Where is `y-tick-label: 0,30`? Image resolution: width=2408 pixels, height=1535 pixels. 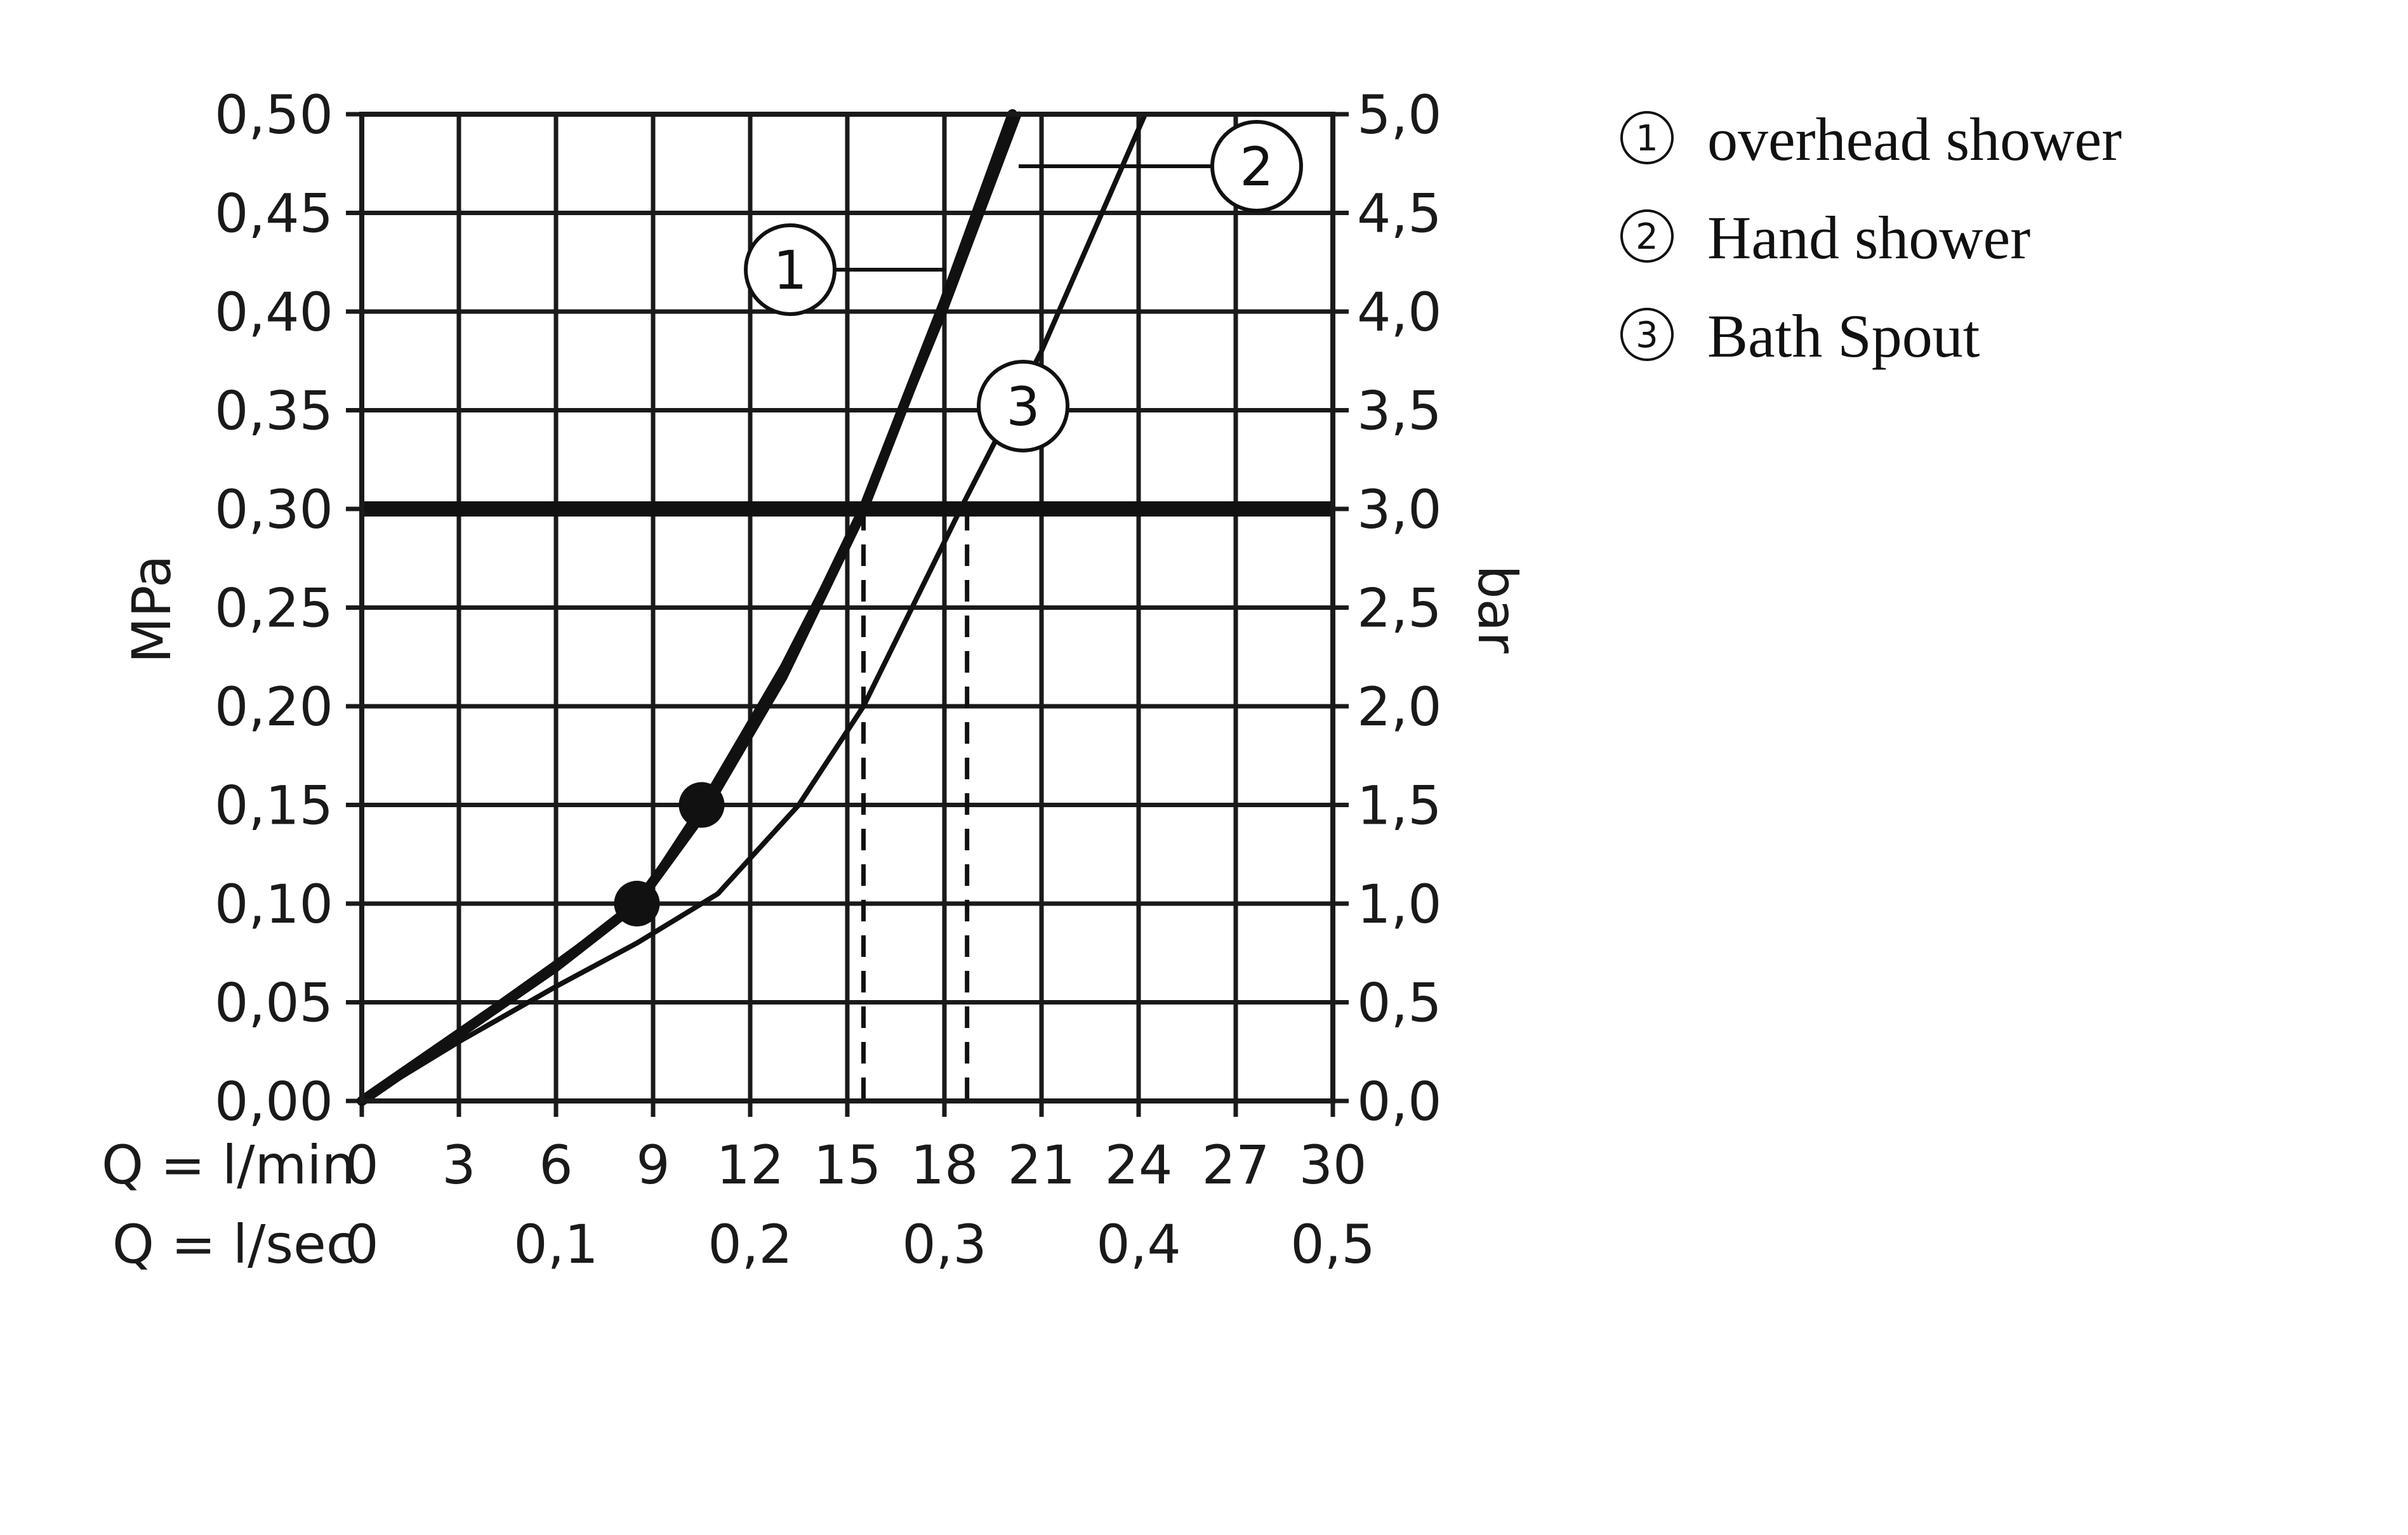 y-tick-label: 0,30 is located at coordinates (274, 509).